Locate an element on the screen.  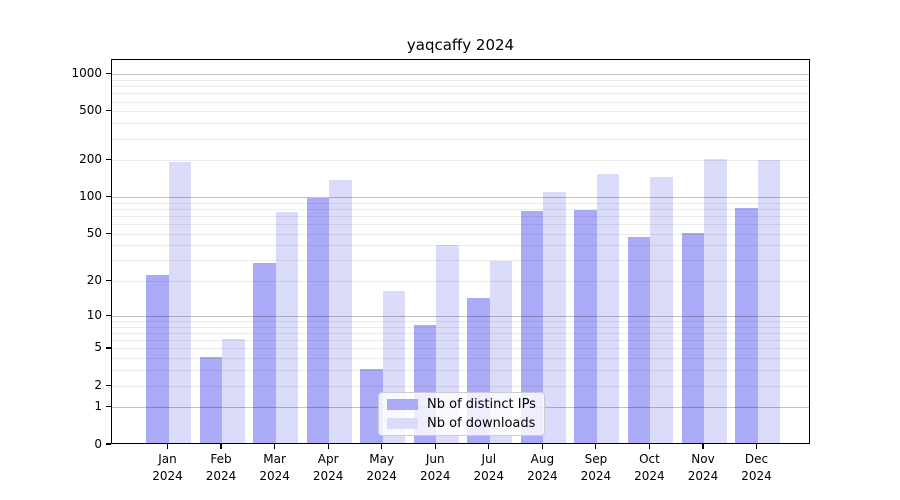
legend-label-distinct-ips: Nb of distinct IPs is located at coordinates (481, 404).